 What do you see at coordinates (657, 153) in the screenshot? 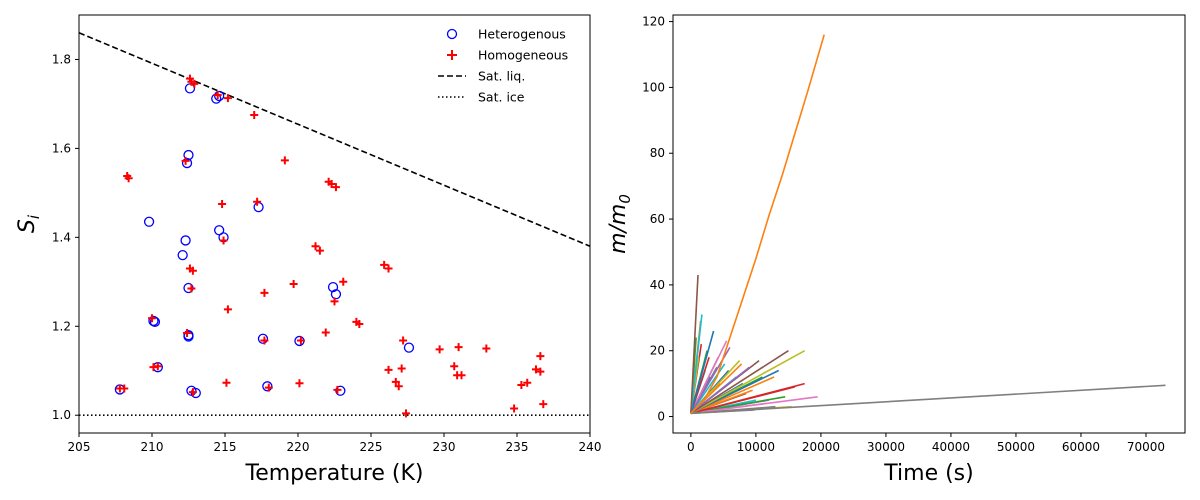
I see `y-tick-label: 80` at bounding box center [657, 153].